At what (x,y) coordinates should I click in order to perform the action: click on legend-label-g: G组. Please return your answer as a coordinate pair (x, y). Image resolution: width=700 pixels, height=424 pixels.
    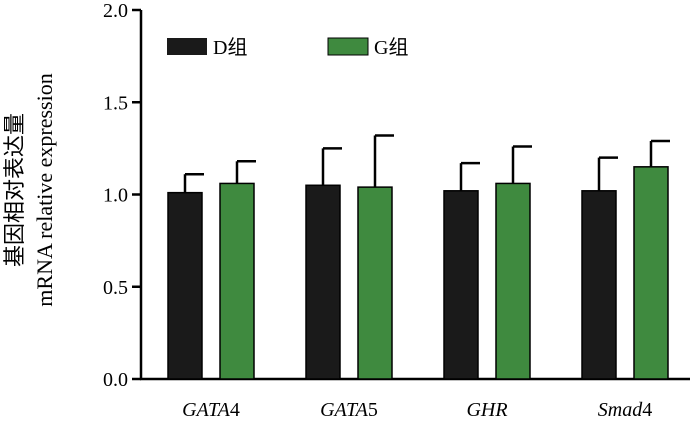
    Looking at the image, I should click on (391, 47).